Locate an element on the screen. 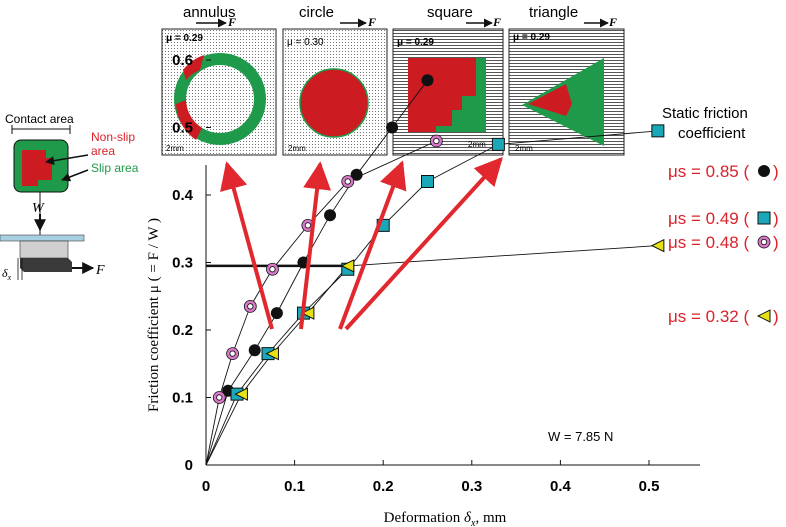 This screenshot has height=527, width=786. legend-marker-circle is located at coordinates (764, 171).